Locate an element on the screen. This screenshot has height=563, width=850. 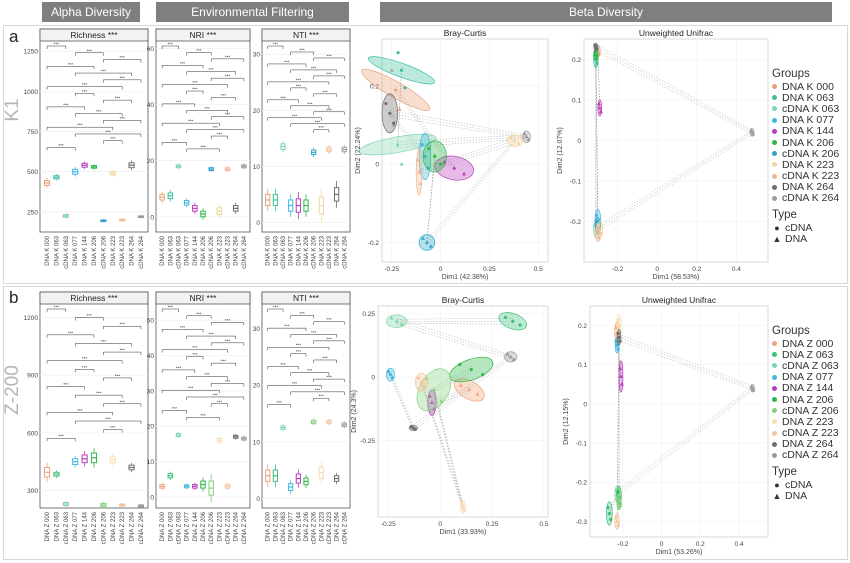
y-tick-label: 0.2 is located at coordinates (582, 326).